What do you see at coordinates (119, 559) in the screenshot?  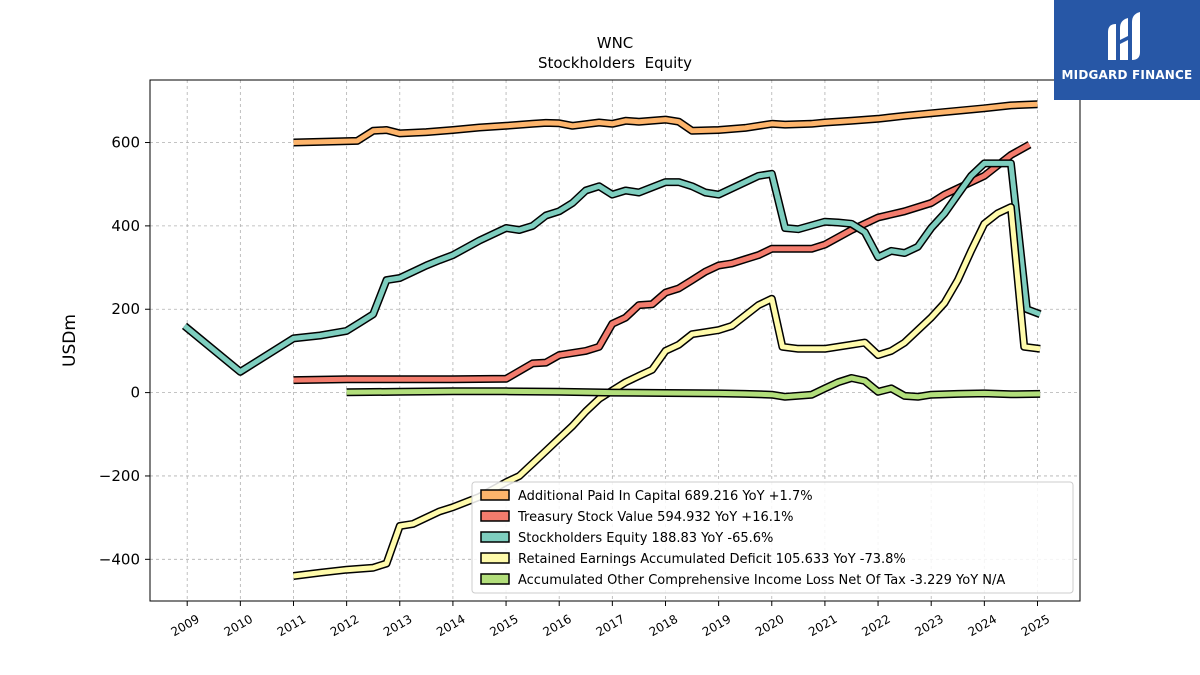 I see `y-tick-label: −400` at bounding box center [119, 559].